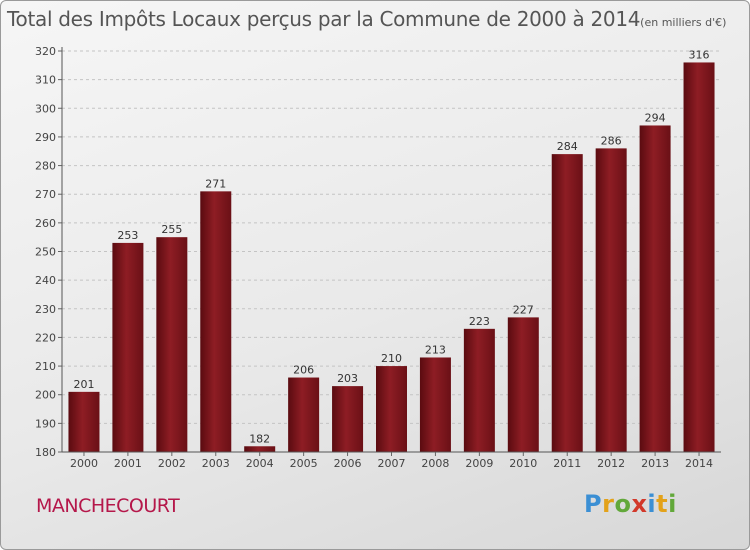  I want to click on logo-letter: t, so click(662, 504).